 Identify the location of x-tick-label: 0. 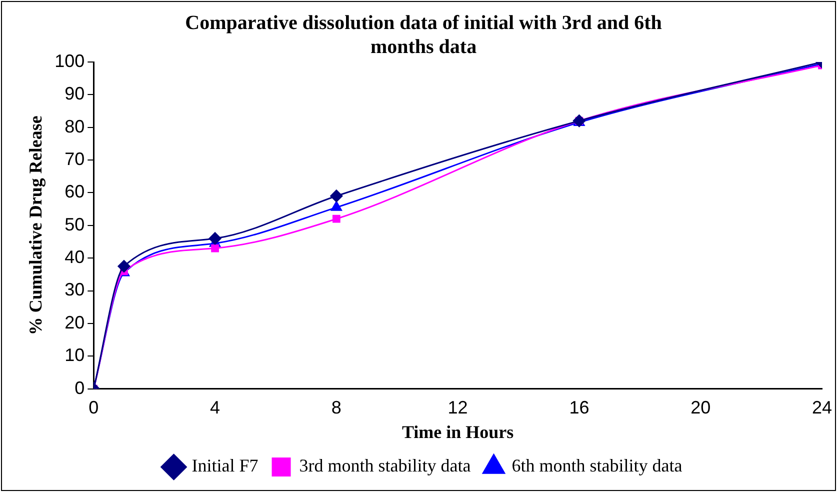
(93, 408).